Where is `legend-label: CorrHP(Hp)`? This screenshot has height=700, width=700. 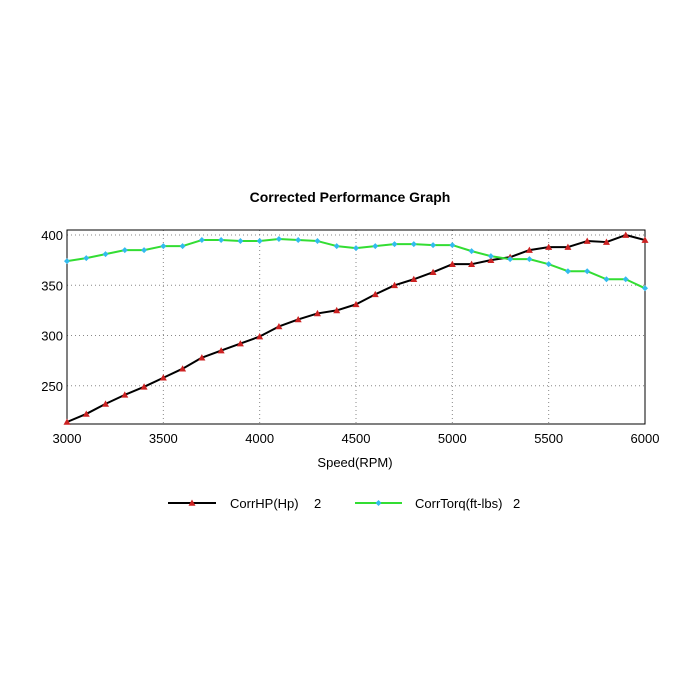 legend-label: CorrHP(Hp) is located at coordinates (264, 503).